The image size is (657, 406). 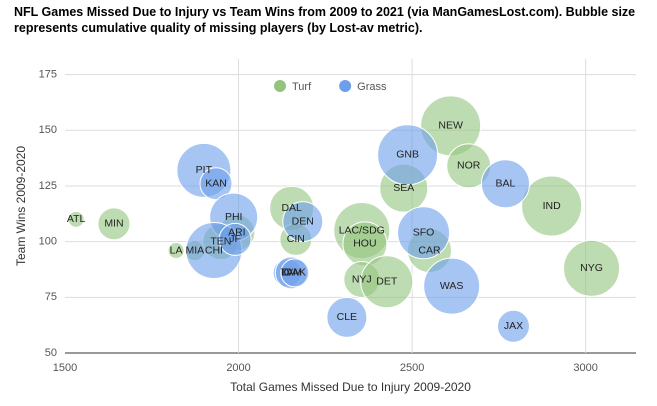 What do you see at coordinates (48, 130) in the screenshot?
I see `y-tick-label: 150` at bounding box center [48, 130].